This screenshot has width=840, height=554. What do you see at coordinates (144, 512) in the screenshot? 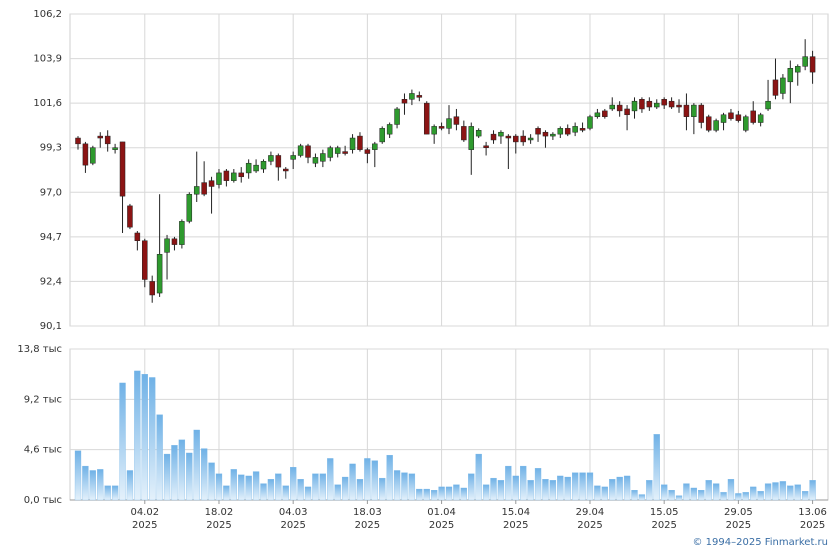
I see `x-tick-label: 04.02` at bounding box center [144, 512].